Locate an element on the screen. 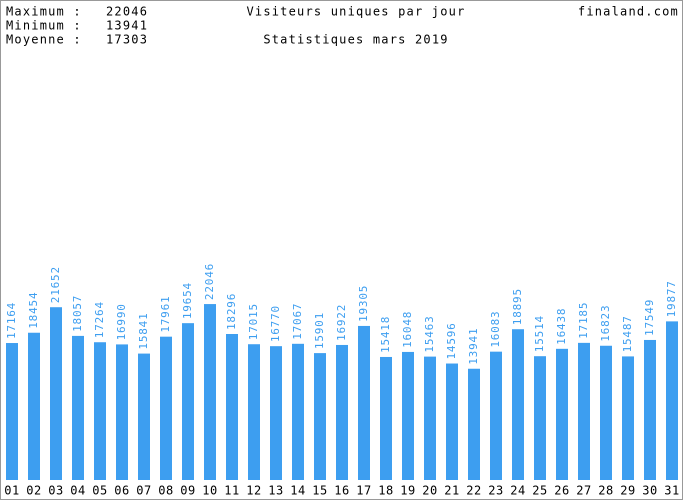  x-tick-label: 25 is located at coordinates (539, 491).